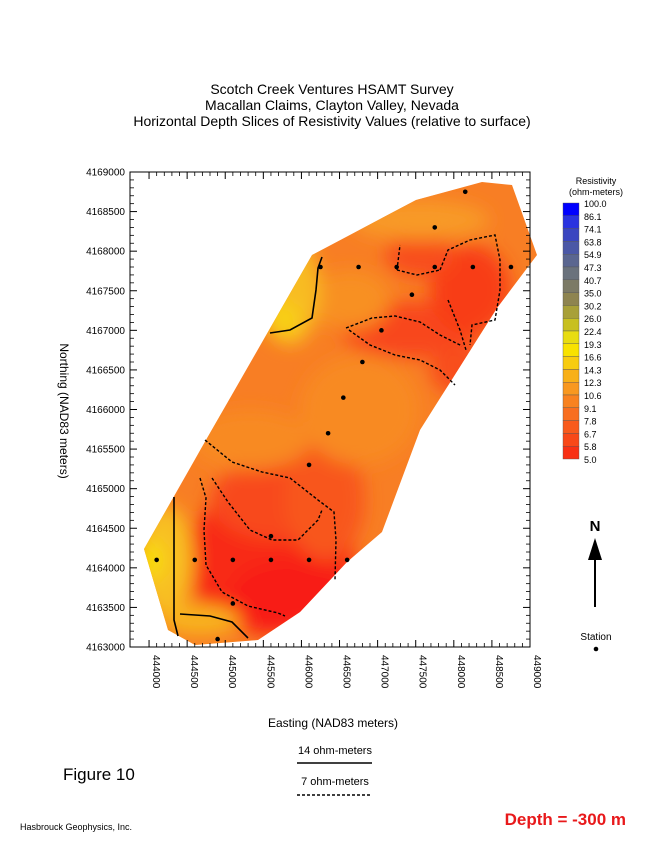 The width and height of the screenshot is (654, 849). I want to click on contour-legend-14-label: 14 ohm-meters, so click(335, 751).